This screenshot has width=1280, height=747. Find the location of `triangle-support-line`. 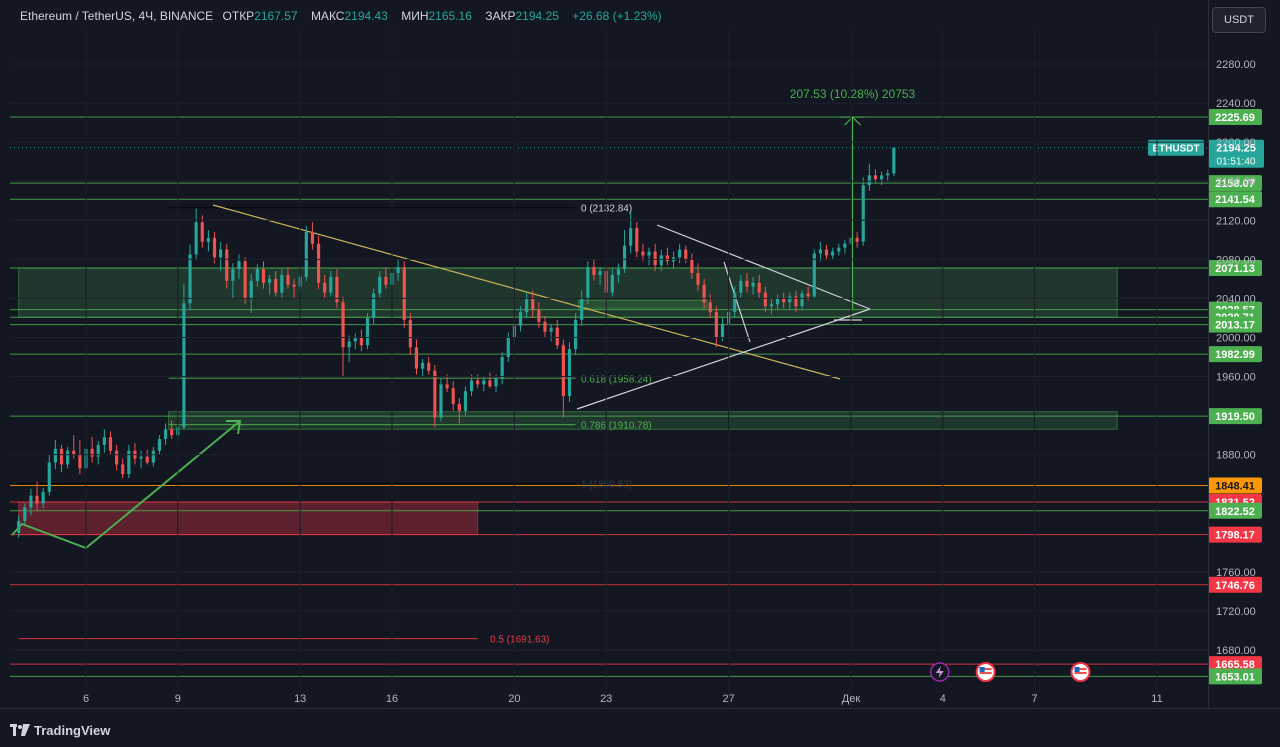

triangle-support-line is located at coordinates (723, 359).